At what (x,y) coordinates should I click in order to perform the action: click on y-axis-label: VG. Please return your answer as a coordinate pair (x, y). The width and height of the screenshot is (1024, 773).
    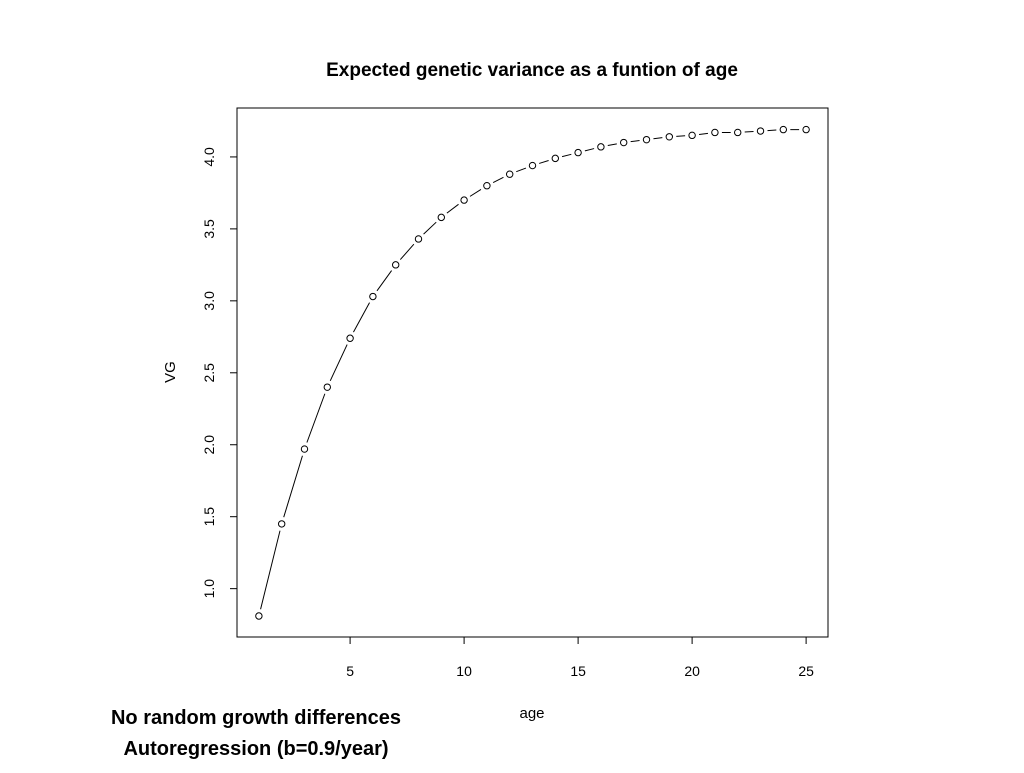
    Looking at the image, I should click on (170, 372).